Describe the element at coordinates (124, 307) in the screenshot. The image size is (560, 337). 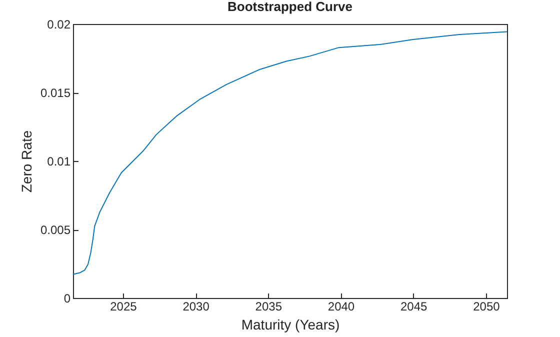
I see `x-tick-label: 2025` at that location.